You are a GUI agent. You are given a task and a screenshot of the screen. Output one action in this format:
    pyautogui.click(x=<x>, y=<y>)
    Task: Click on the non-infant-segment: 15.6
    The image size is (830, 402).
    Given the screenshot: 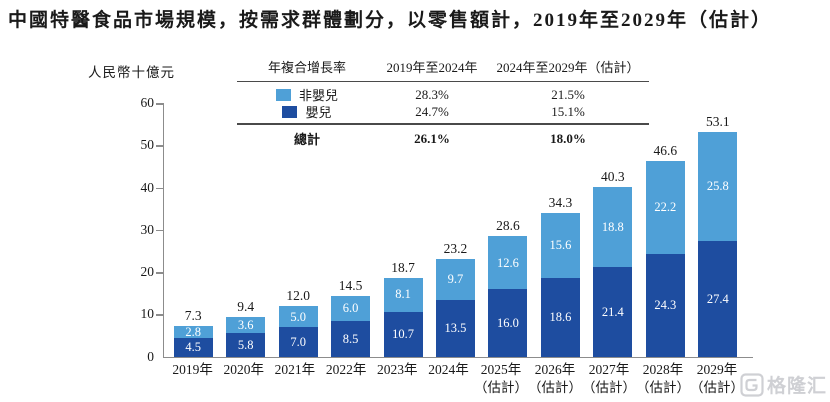 What is the action you would take?
    pyautogui.click(x=560, y=245)
    